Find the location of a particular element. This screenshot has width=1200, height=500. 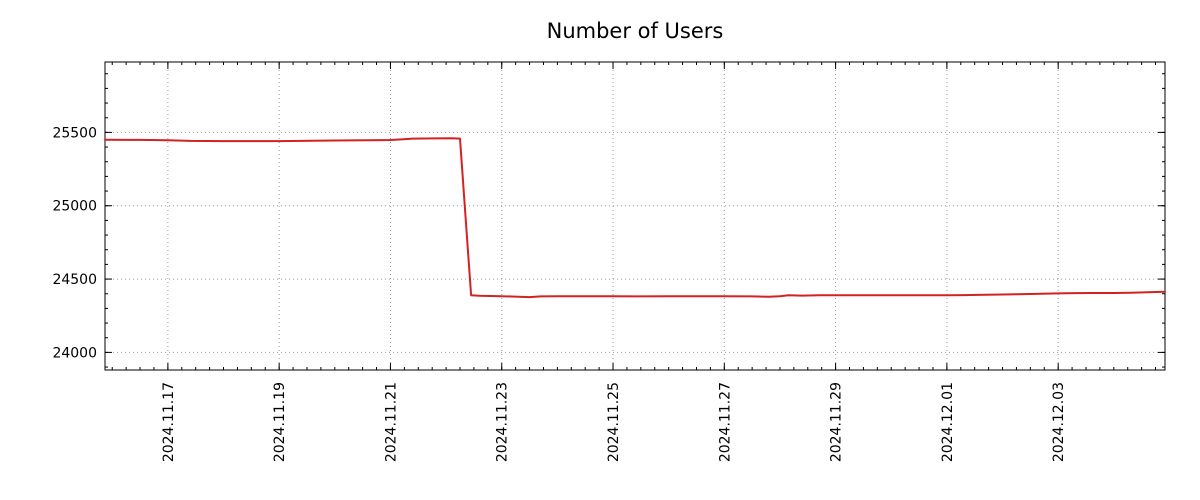

y-tick-label: 25000 is located at coordinates (74, 207).